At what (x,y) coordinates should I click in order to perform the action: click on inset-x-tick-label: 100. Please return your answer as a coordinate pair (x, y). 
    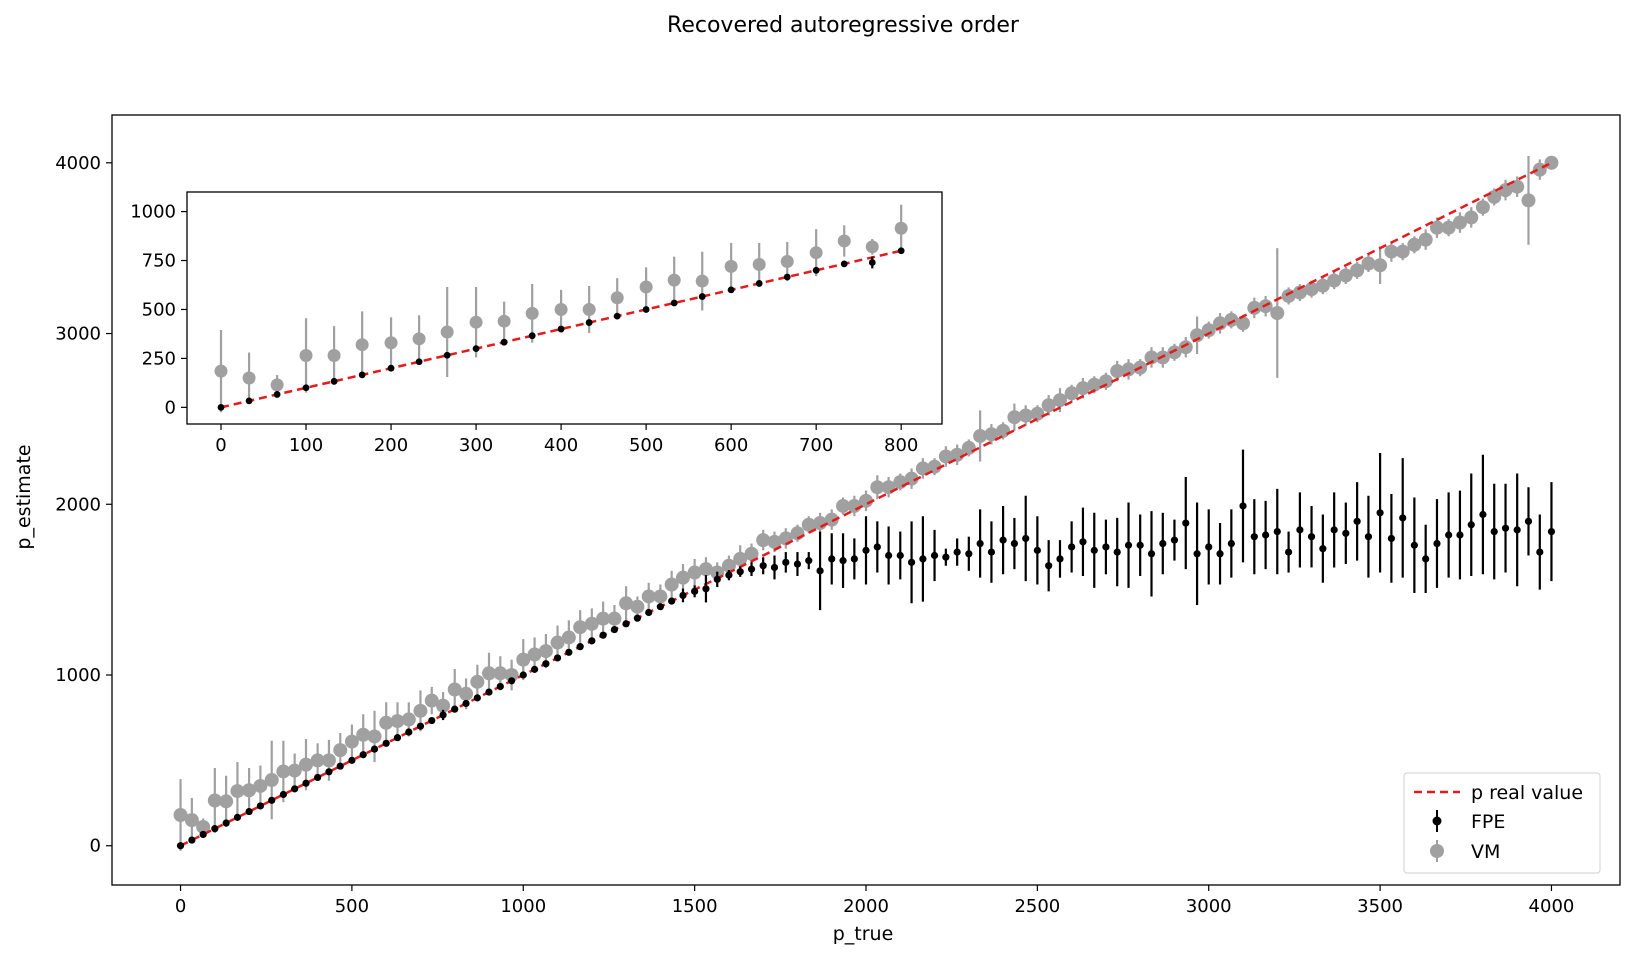
    Looking at the image, I should click on (306, 445).